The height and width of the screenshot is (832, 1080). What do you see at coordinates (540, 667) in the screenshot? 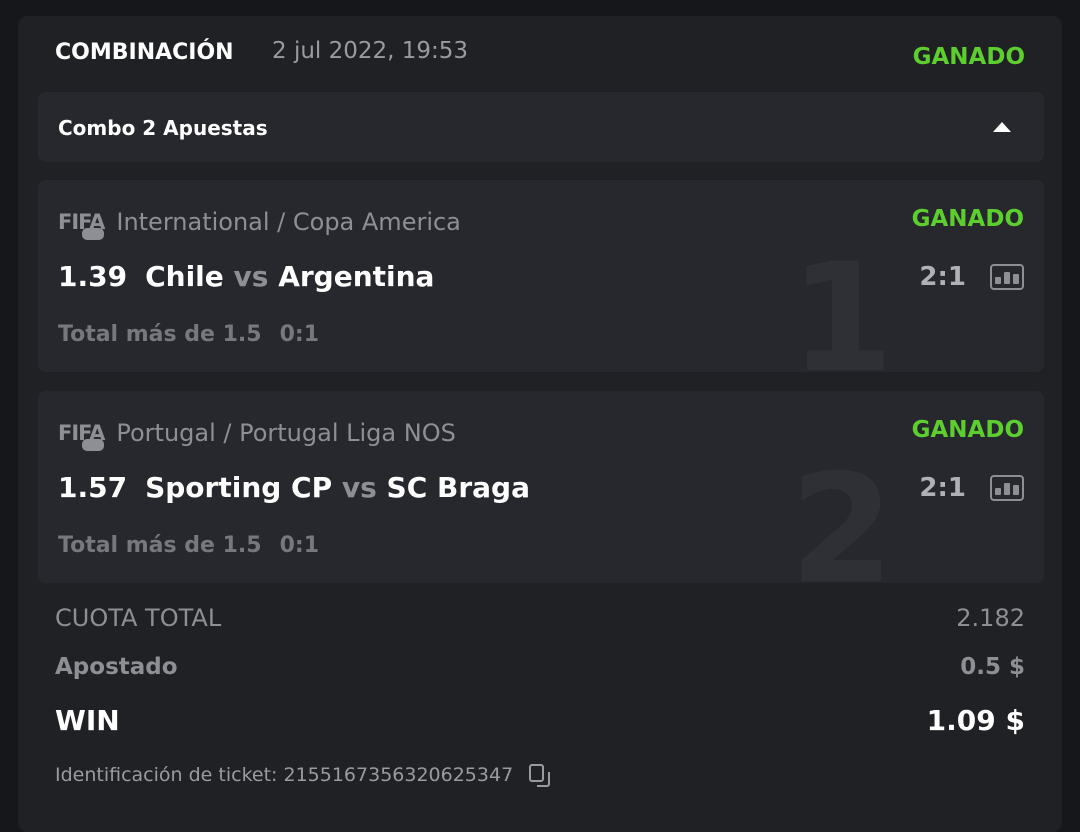
I see `stake-row: Apostado 0.5 $` at bounding box center [540, 667].